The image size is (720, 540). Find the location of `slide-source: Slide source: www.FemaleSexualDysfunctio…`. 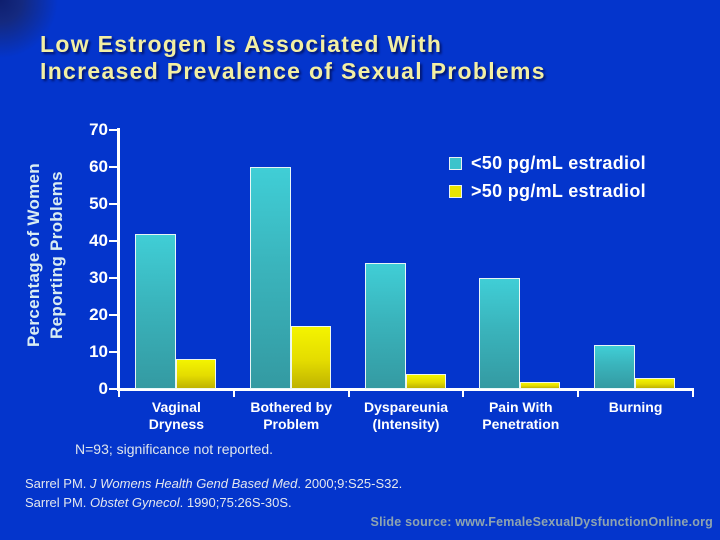

slide-source: Slide source: www.FemaleSexualDysfunctio… is located at coordinates (541, 522).